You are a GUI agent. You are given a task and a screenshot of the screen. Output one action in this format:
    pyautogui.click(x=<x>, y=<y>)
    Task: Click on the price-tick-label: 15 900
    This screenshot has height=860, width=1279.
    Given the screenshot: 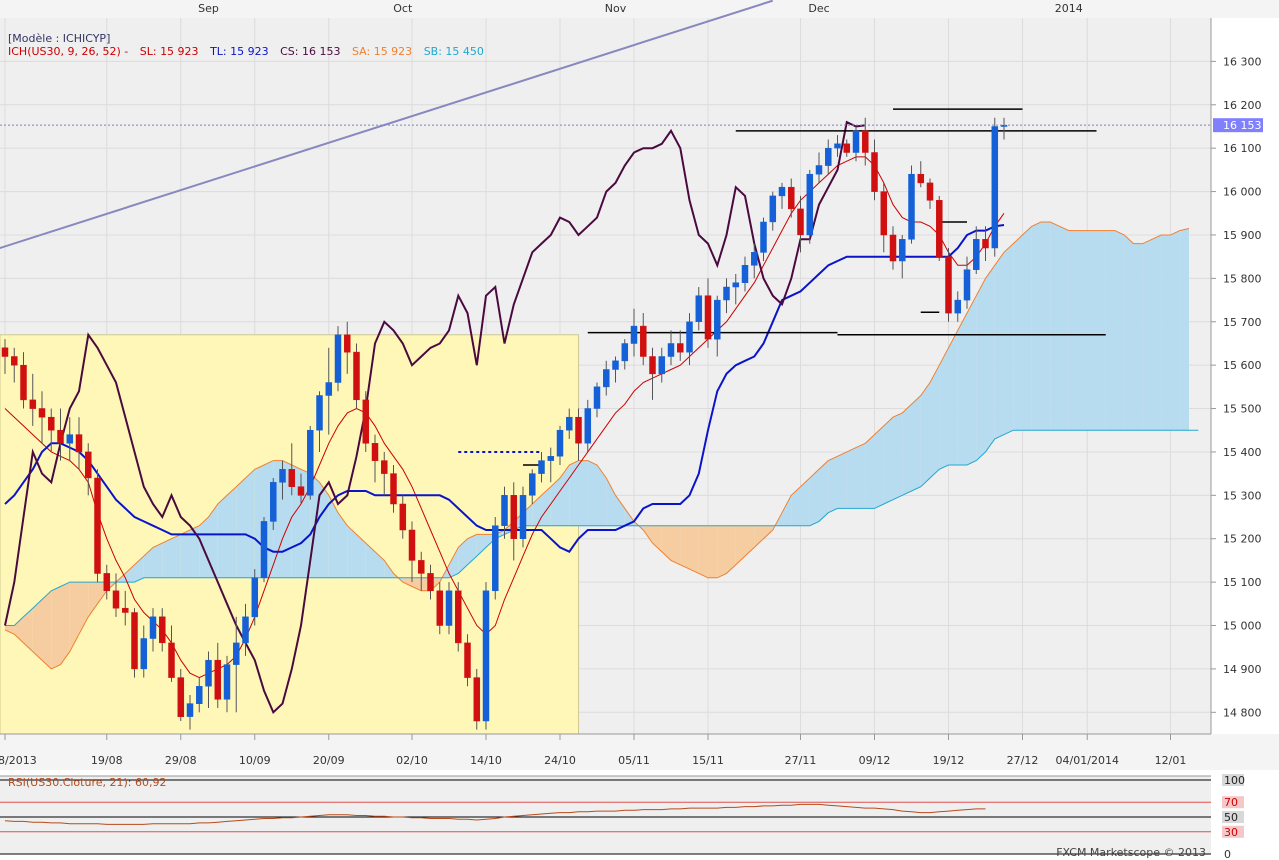 What is the action you would take?
    pyautogui.click(x=1242, y=235)
    